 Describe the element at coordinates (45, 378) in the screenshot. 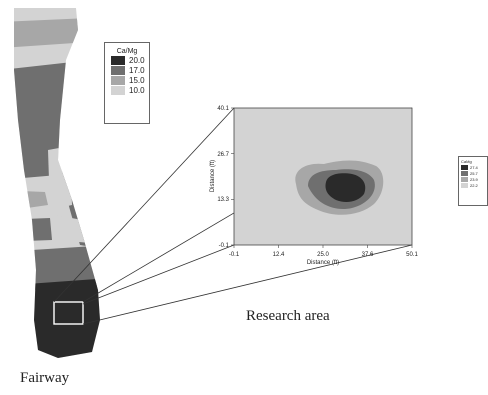

I see `fairway-caption: Fairway` at that location.